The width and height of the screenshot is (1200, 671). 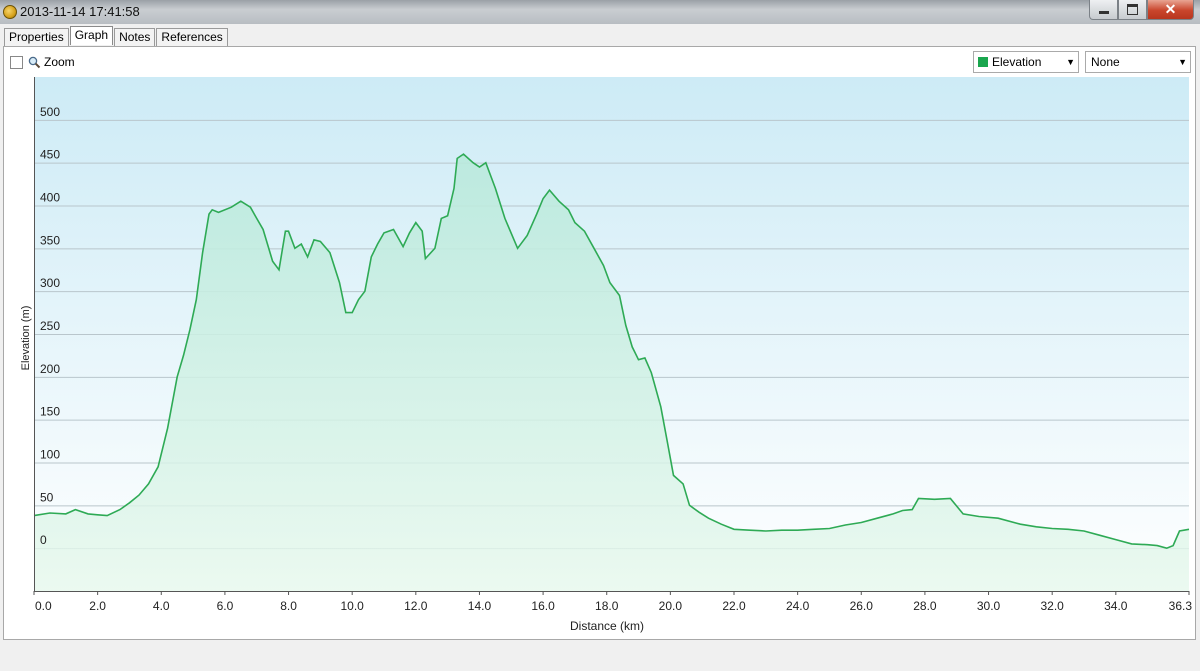 I want to click on y-tick-label: 200, so click(x=50, y=369).